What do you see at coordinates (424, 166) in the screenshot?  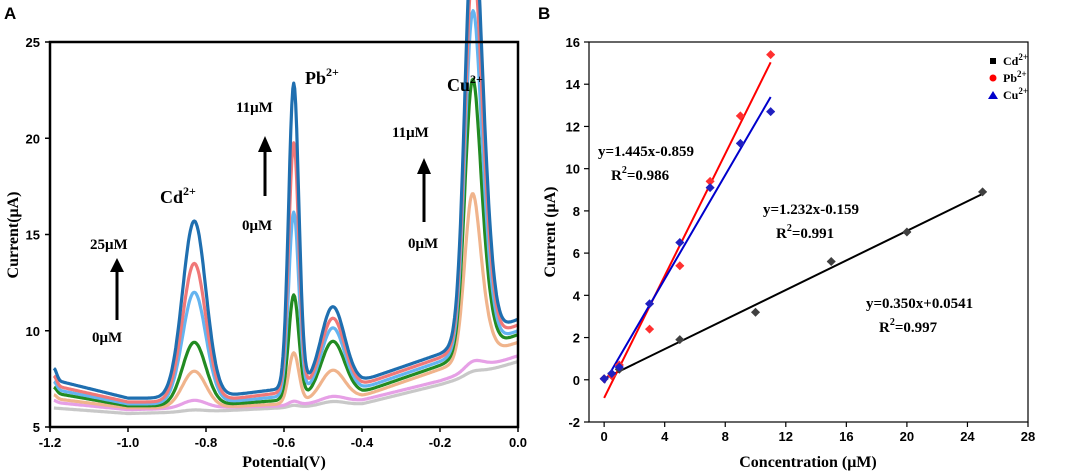 I see `arrow-cu-head` at bounding box center [424, 166].